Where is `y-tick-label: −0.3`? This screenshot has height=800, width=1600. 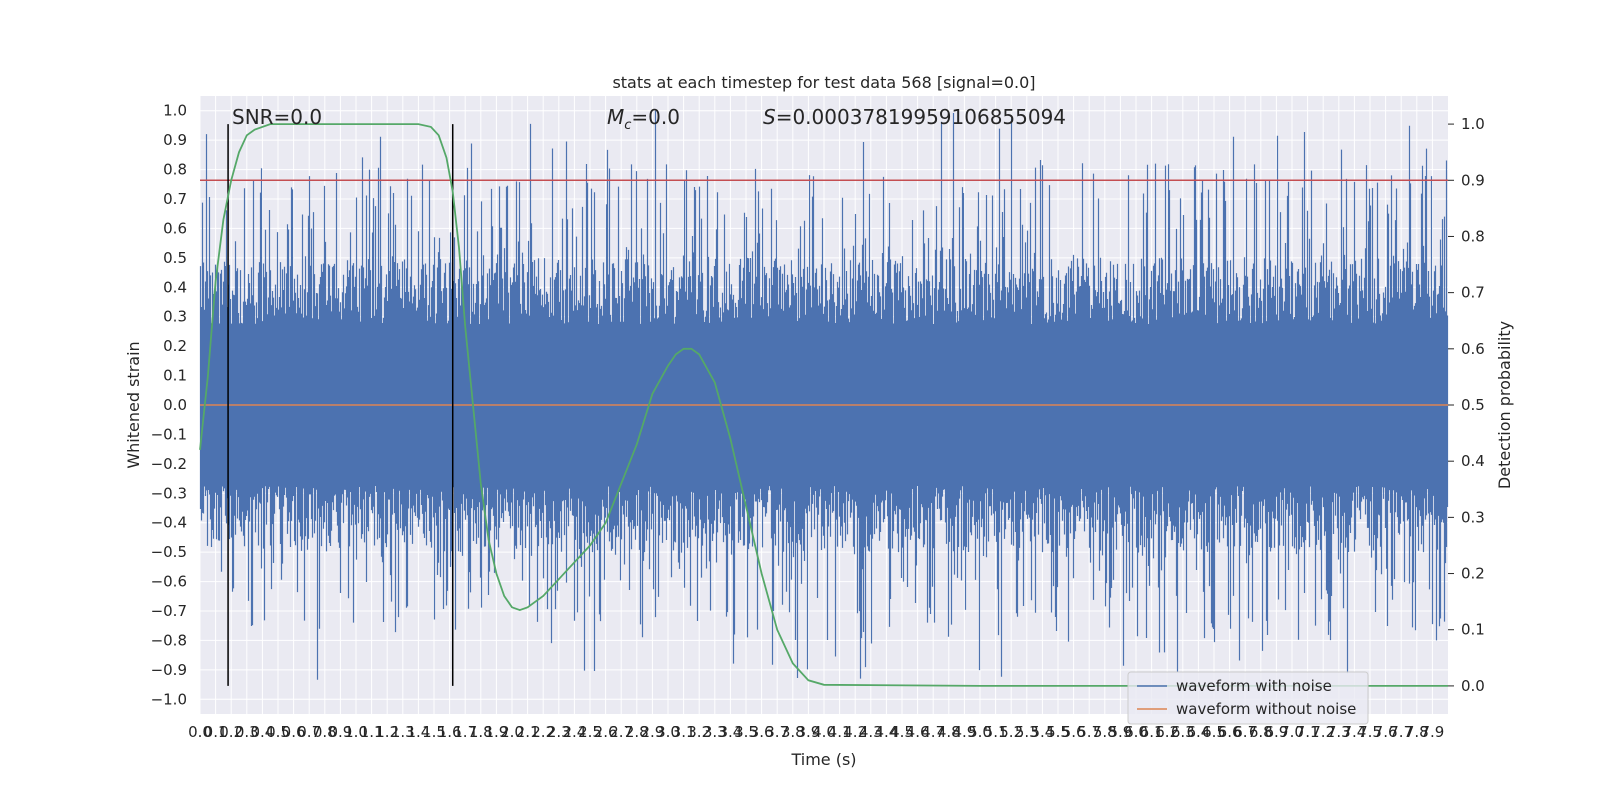
y-tick-label: −0.3 is located at coordinates (169, 493).